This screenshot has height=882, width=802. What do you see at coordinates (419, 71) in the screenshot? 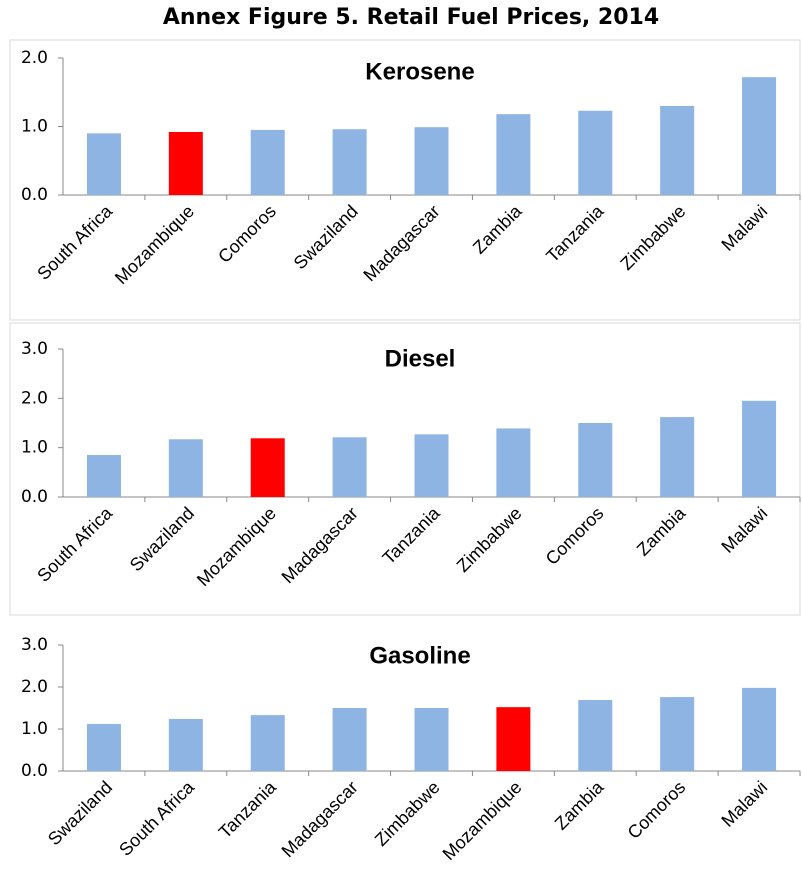
I see `chart-title: Kerosene` at bounding box center [419, 71].